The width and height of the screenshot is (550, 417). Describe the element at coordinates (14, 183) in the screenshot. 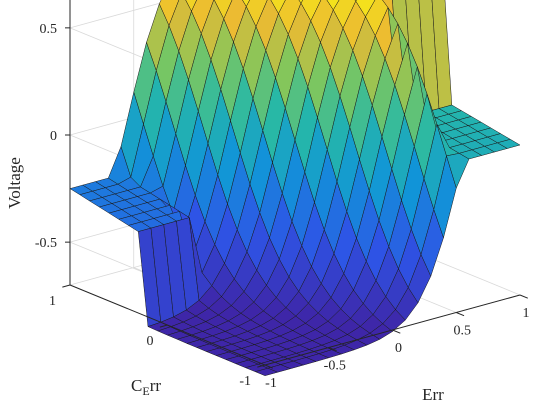

I see `z-axis-label: Voltage` at that location.